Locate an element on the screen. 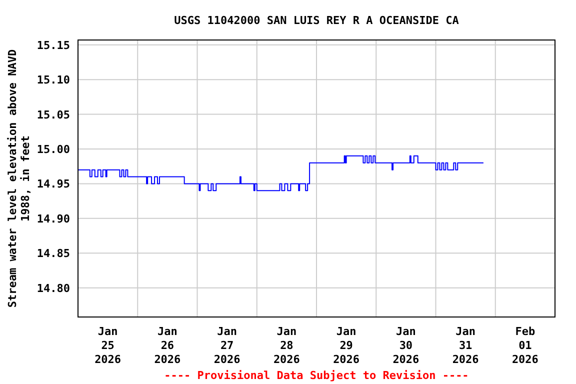 The height and width of the screenshot is (384, 576). y-tick-label: 14.95 is located at coordinates (53, 184).